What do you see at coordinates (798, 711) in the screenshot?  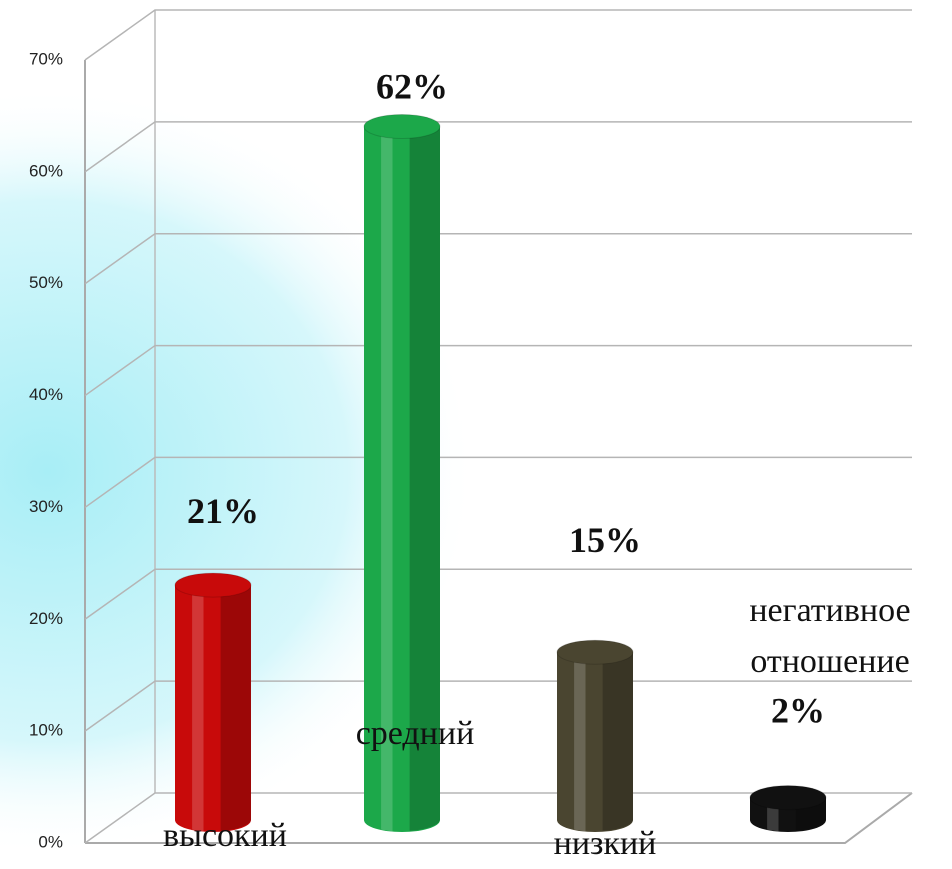 I see `value-label: 2%` at bounding box center [798, 711].